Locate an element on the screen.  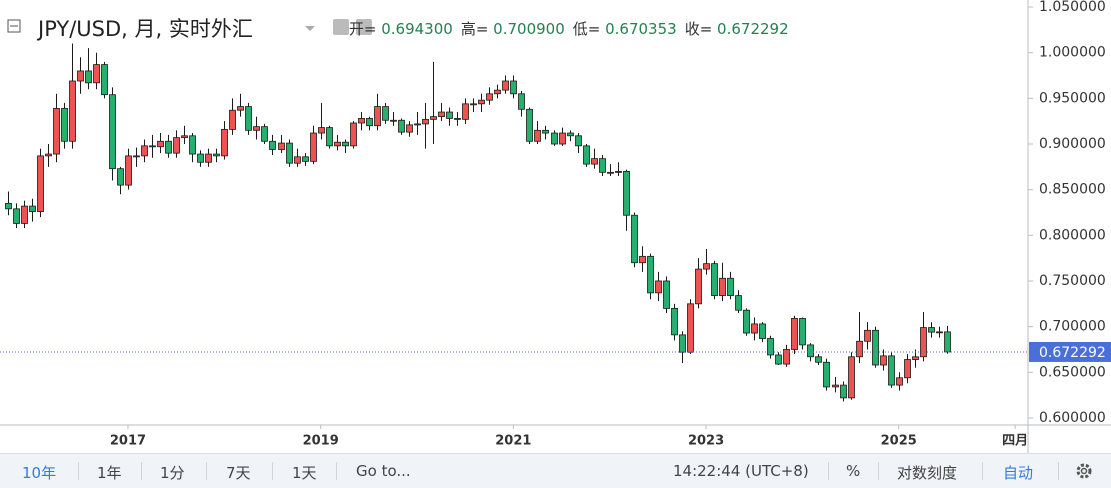
ohlc-label: 高= is located at coordinates (474, 28).